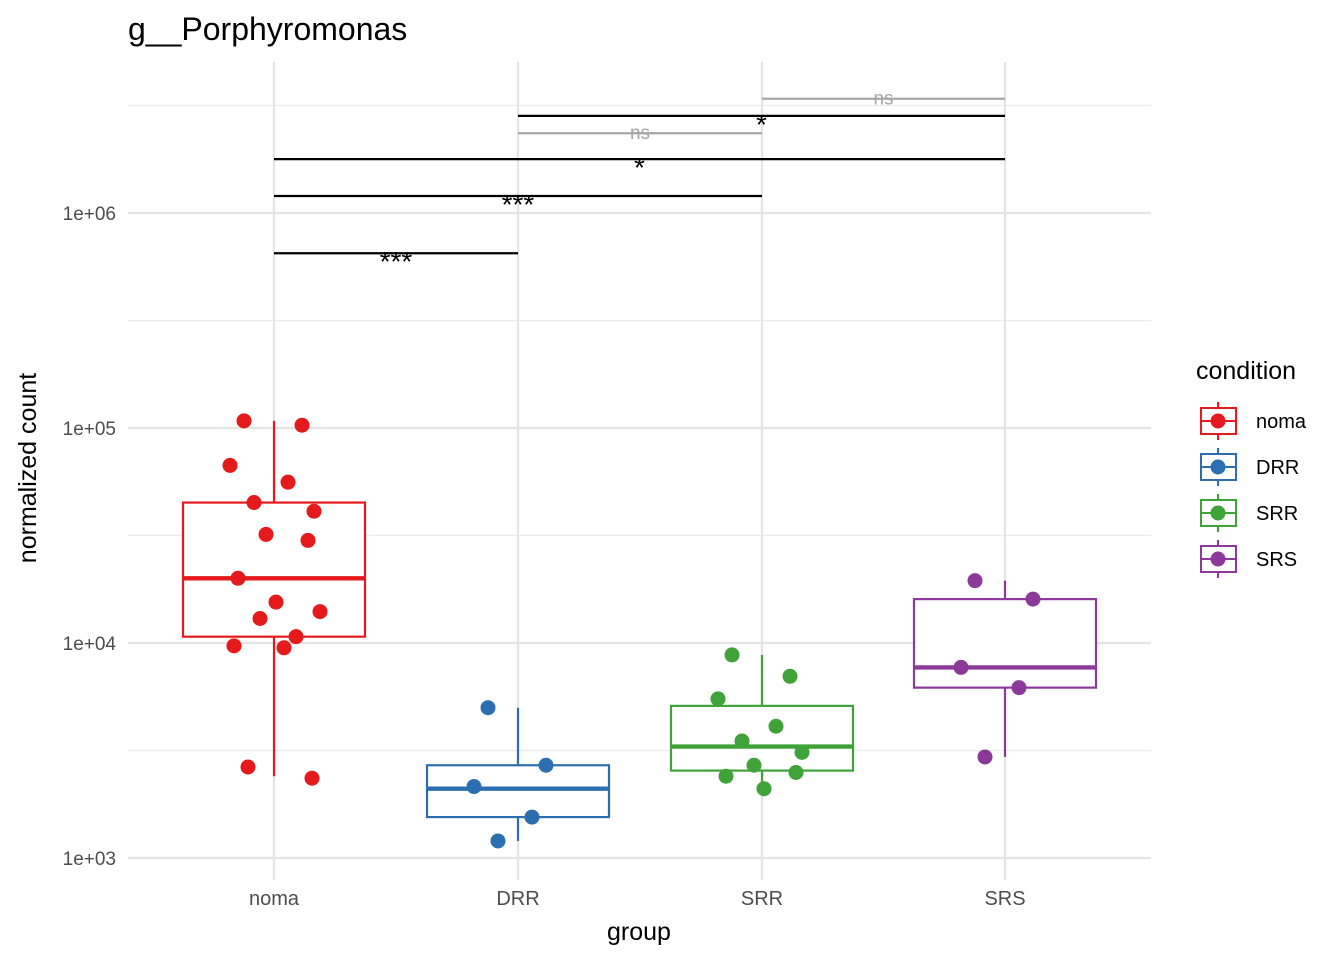 This screenshot has height=965, width=1344. Describe the element at coordinates (89, 214) in the screenshot. I see `y-tick-label: 1e+06` at that location.